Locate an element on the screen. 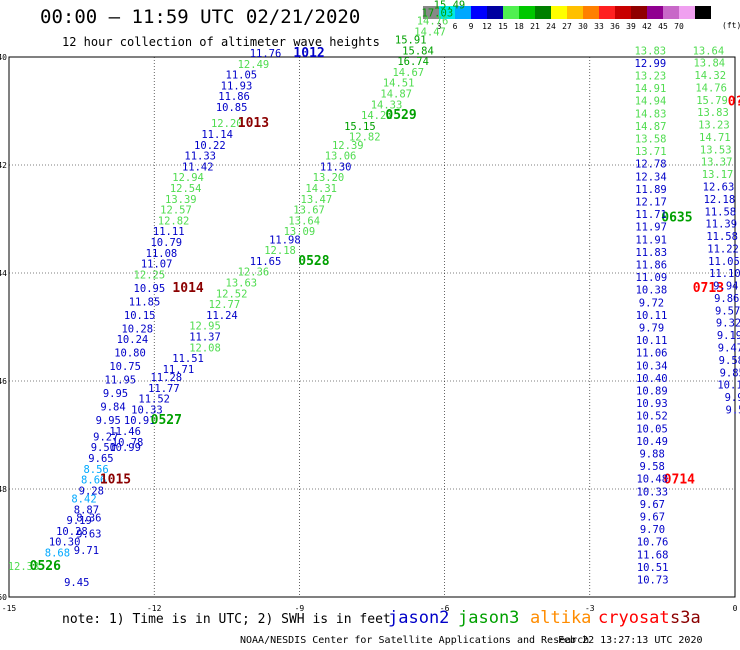 Image resolution: width=740 pixels, height=650 pixels. swh-value: 12.25 is located at coordinates (150, 275).